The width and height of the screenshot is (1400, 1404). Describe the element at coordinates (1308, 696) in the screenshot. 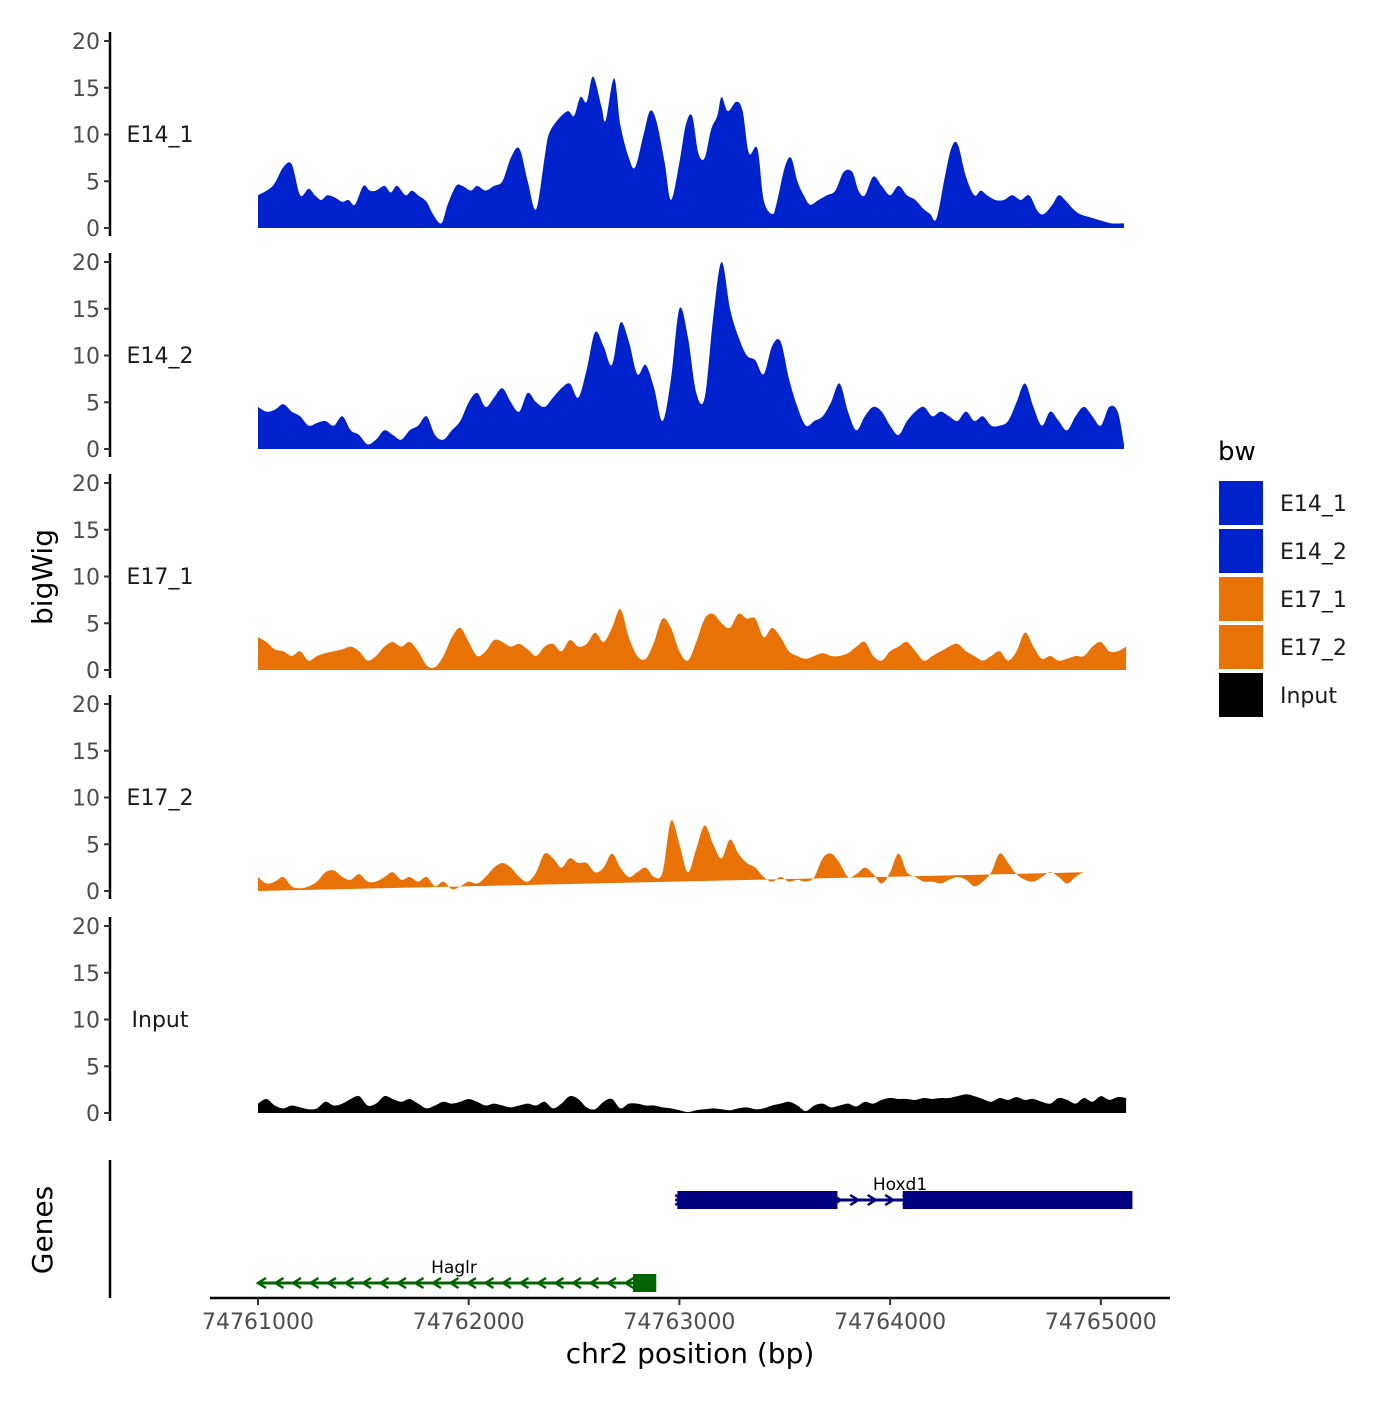

I see `legend-label-Input: Input` at that location.